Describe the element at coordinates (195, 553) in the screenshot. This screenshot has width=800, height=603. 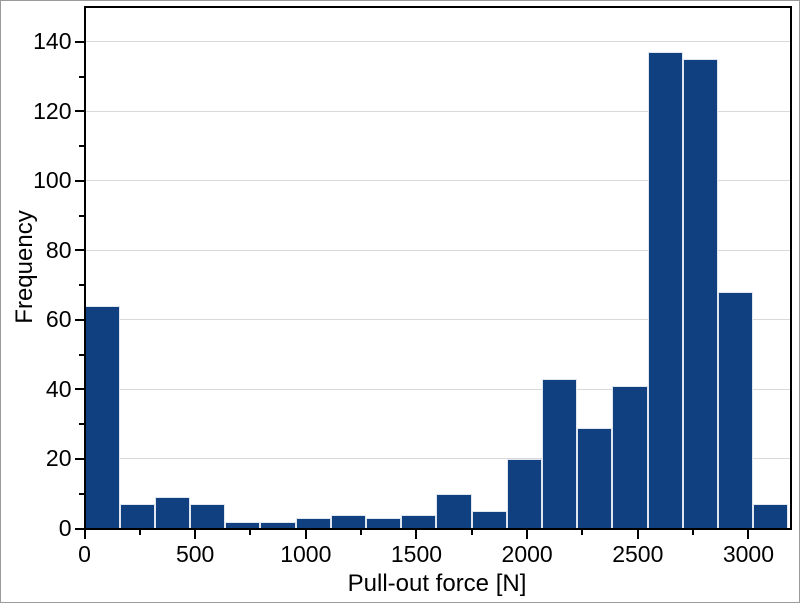
I see `x-tick-label: 500` at that location.